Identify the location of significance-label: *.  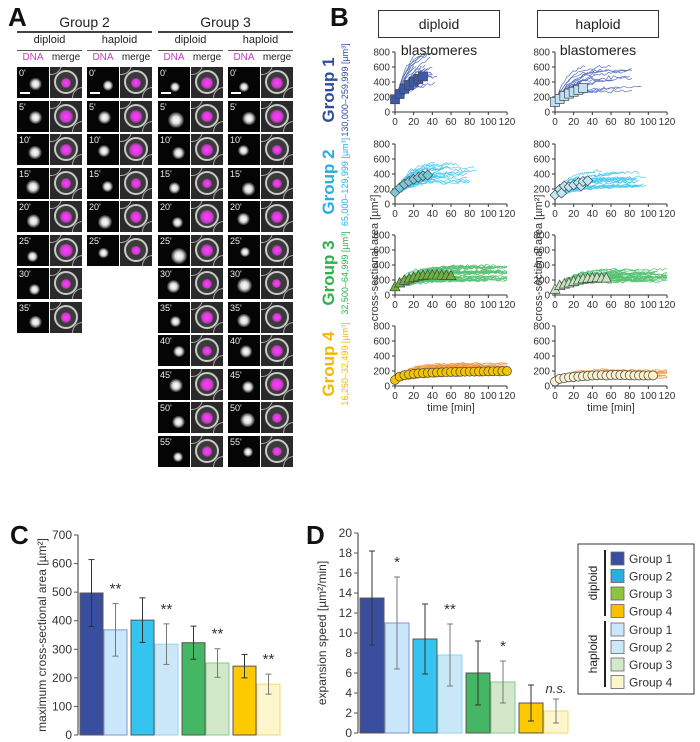
(397, 562).